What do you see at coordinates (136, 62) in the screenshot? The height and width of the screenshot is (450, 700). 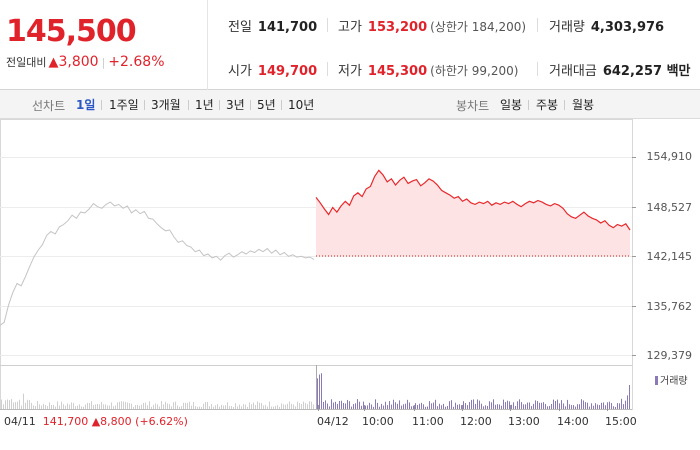 I see `change-percent: +2.68%` at bounding box center [136, 62].